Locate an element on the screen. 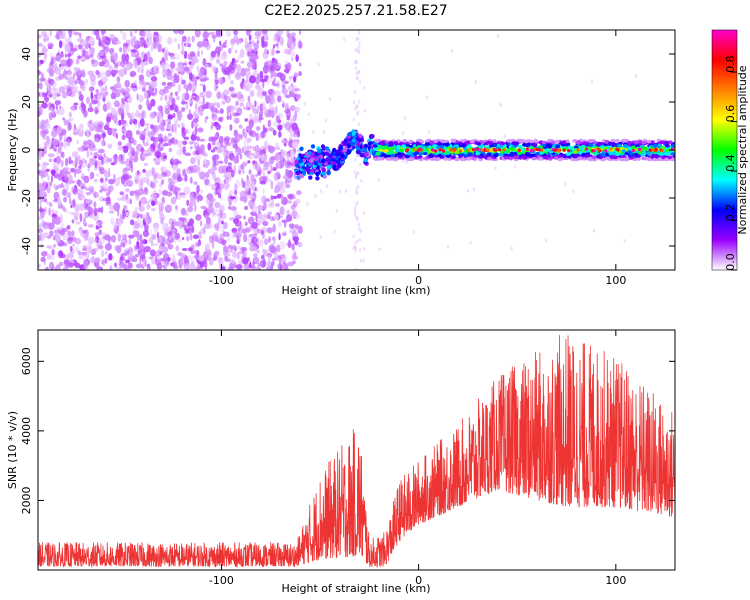  band-peak is located at coordinates (555, 150).